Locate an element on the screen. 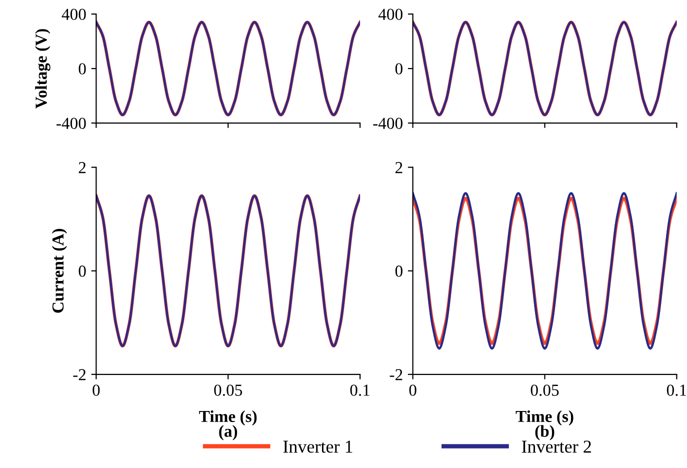 The width and height of the screenshot is (687, 468). legend-label: Inverter 2 is located at coordinates (556, 446).